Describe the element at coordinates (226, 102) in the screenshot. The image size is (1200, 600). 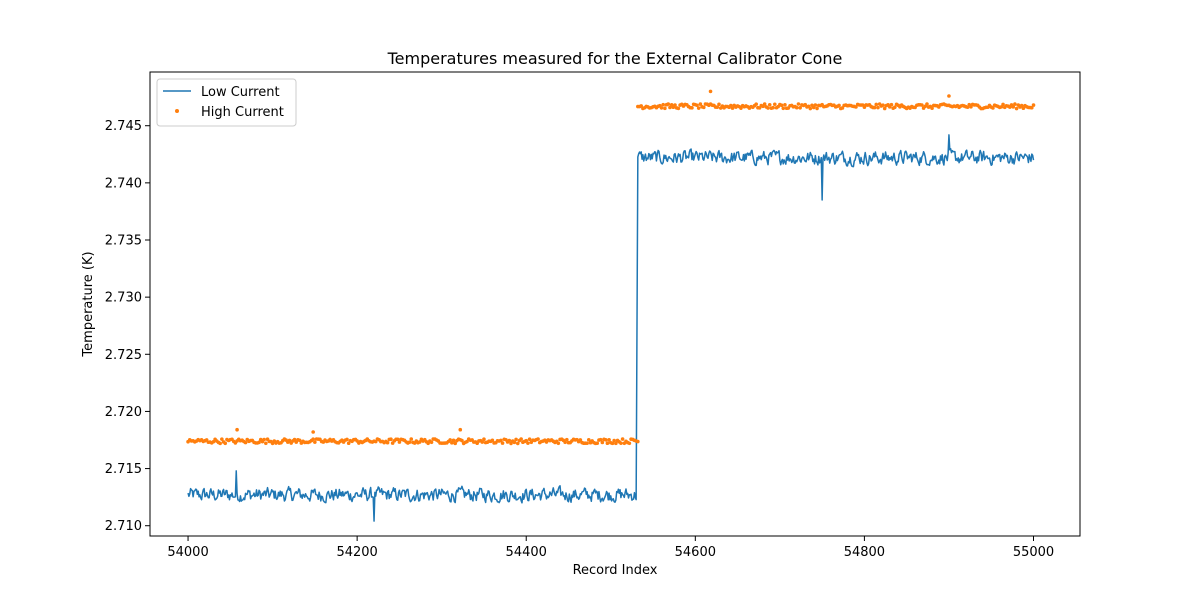
I see `legend: Low Current High Current` at that location.